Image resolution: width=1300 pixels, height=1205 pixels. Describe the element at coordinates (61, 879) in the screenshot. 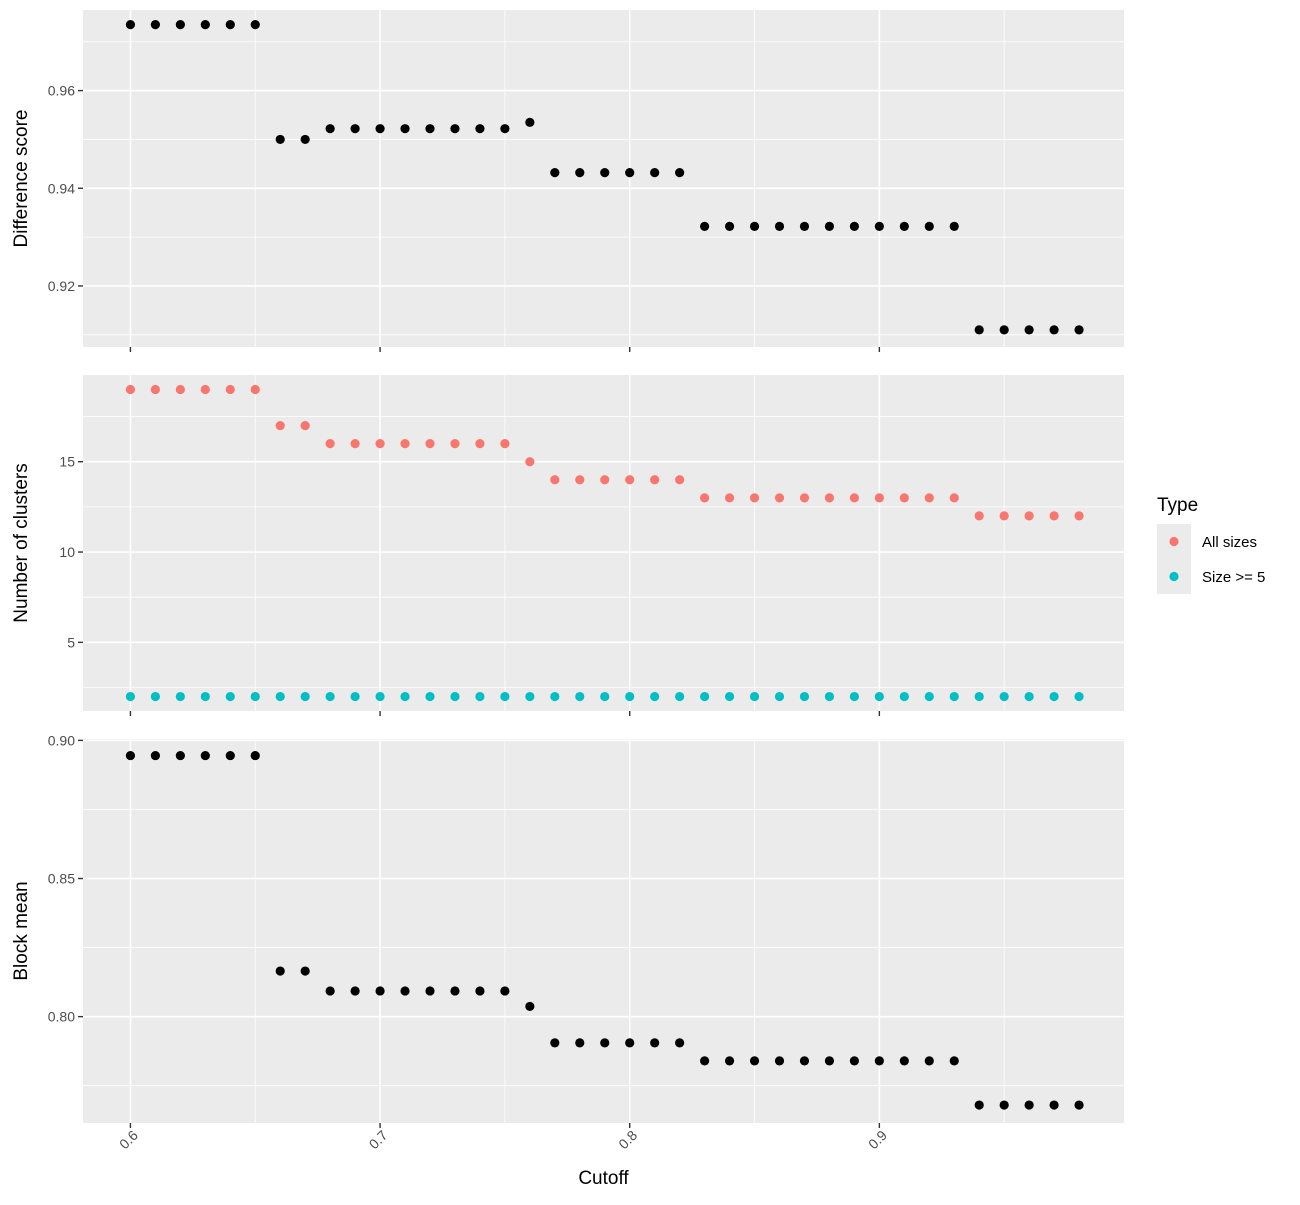

I see `y-tick-label: 0.85` at that location.